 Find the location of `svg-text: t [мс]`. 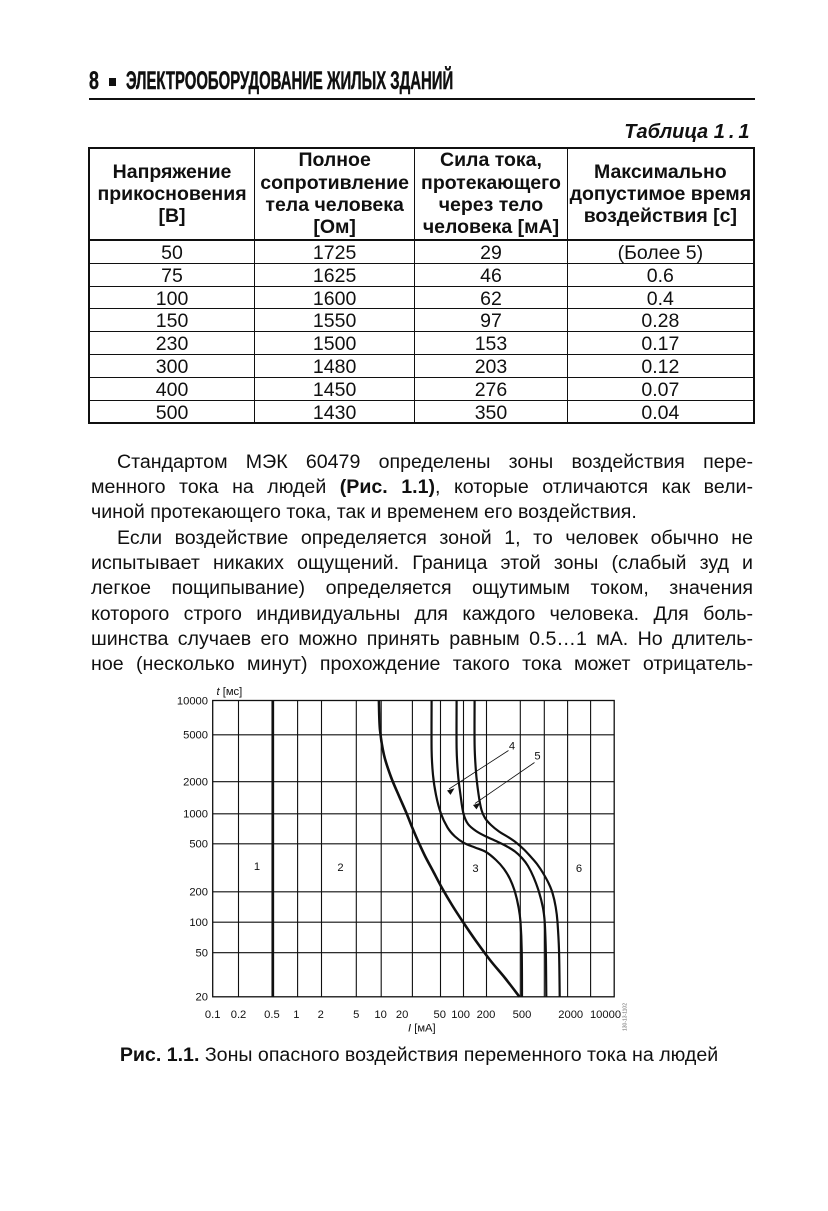

svg-text: t [мс] is located at coordinates (230, 692).